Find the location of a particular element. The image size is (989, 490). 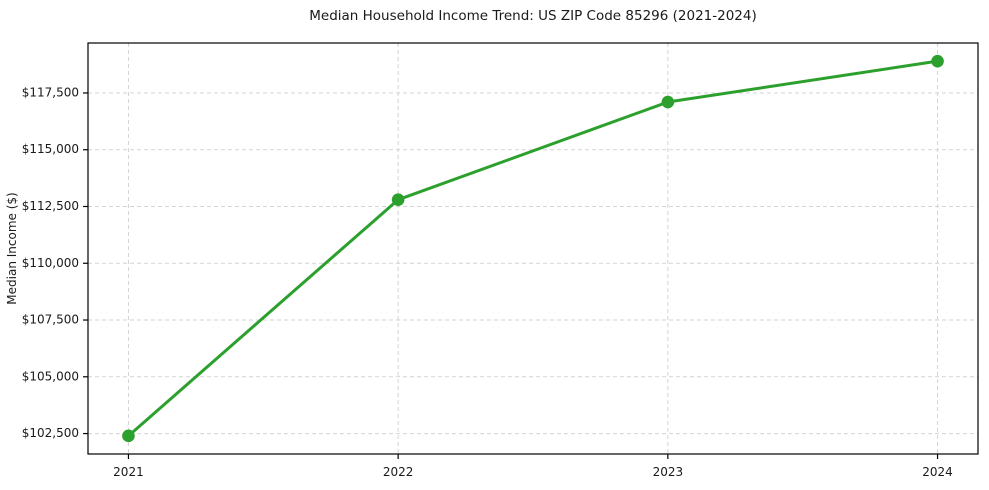

y-tick-label: $107,500 is located at coordinates (50, 320).